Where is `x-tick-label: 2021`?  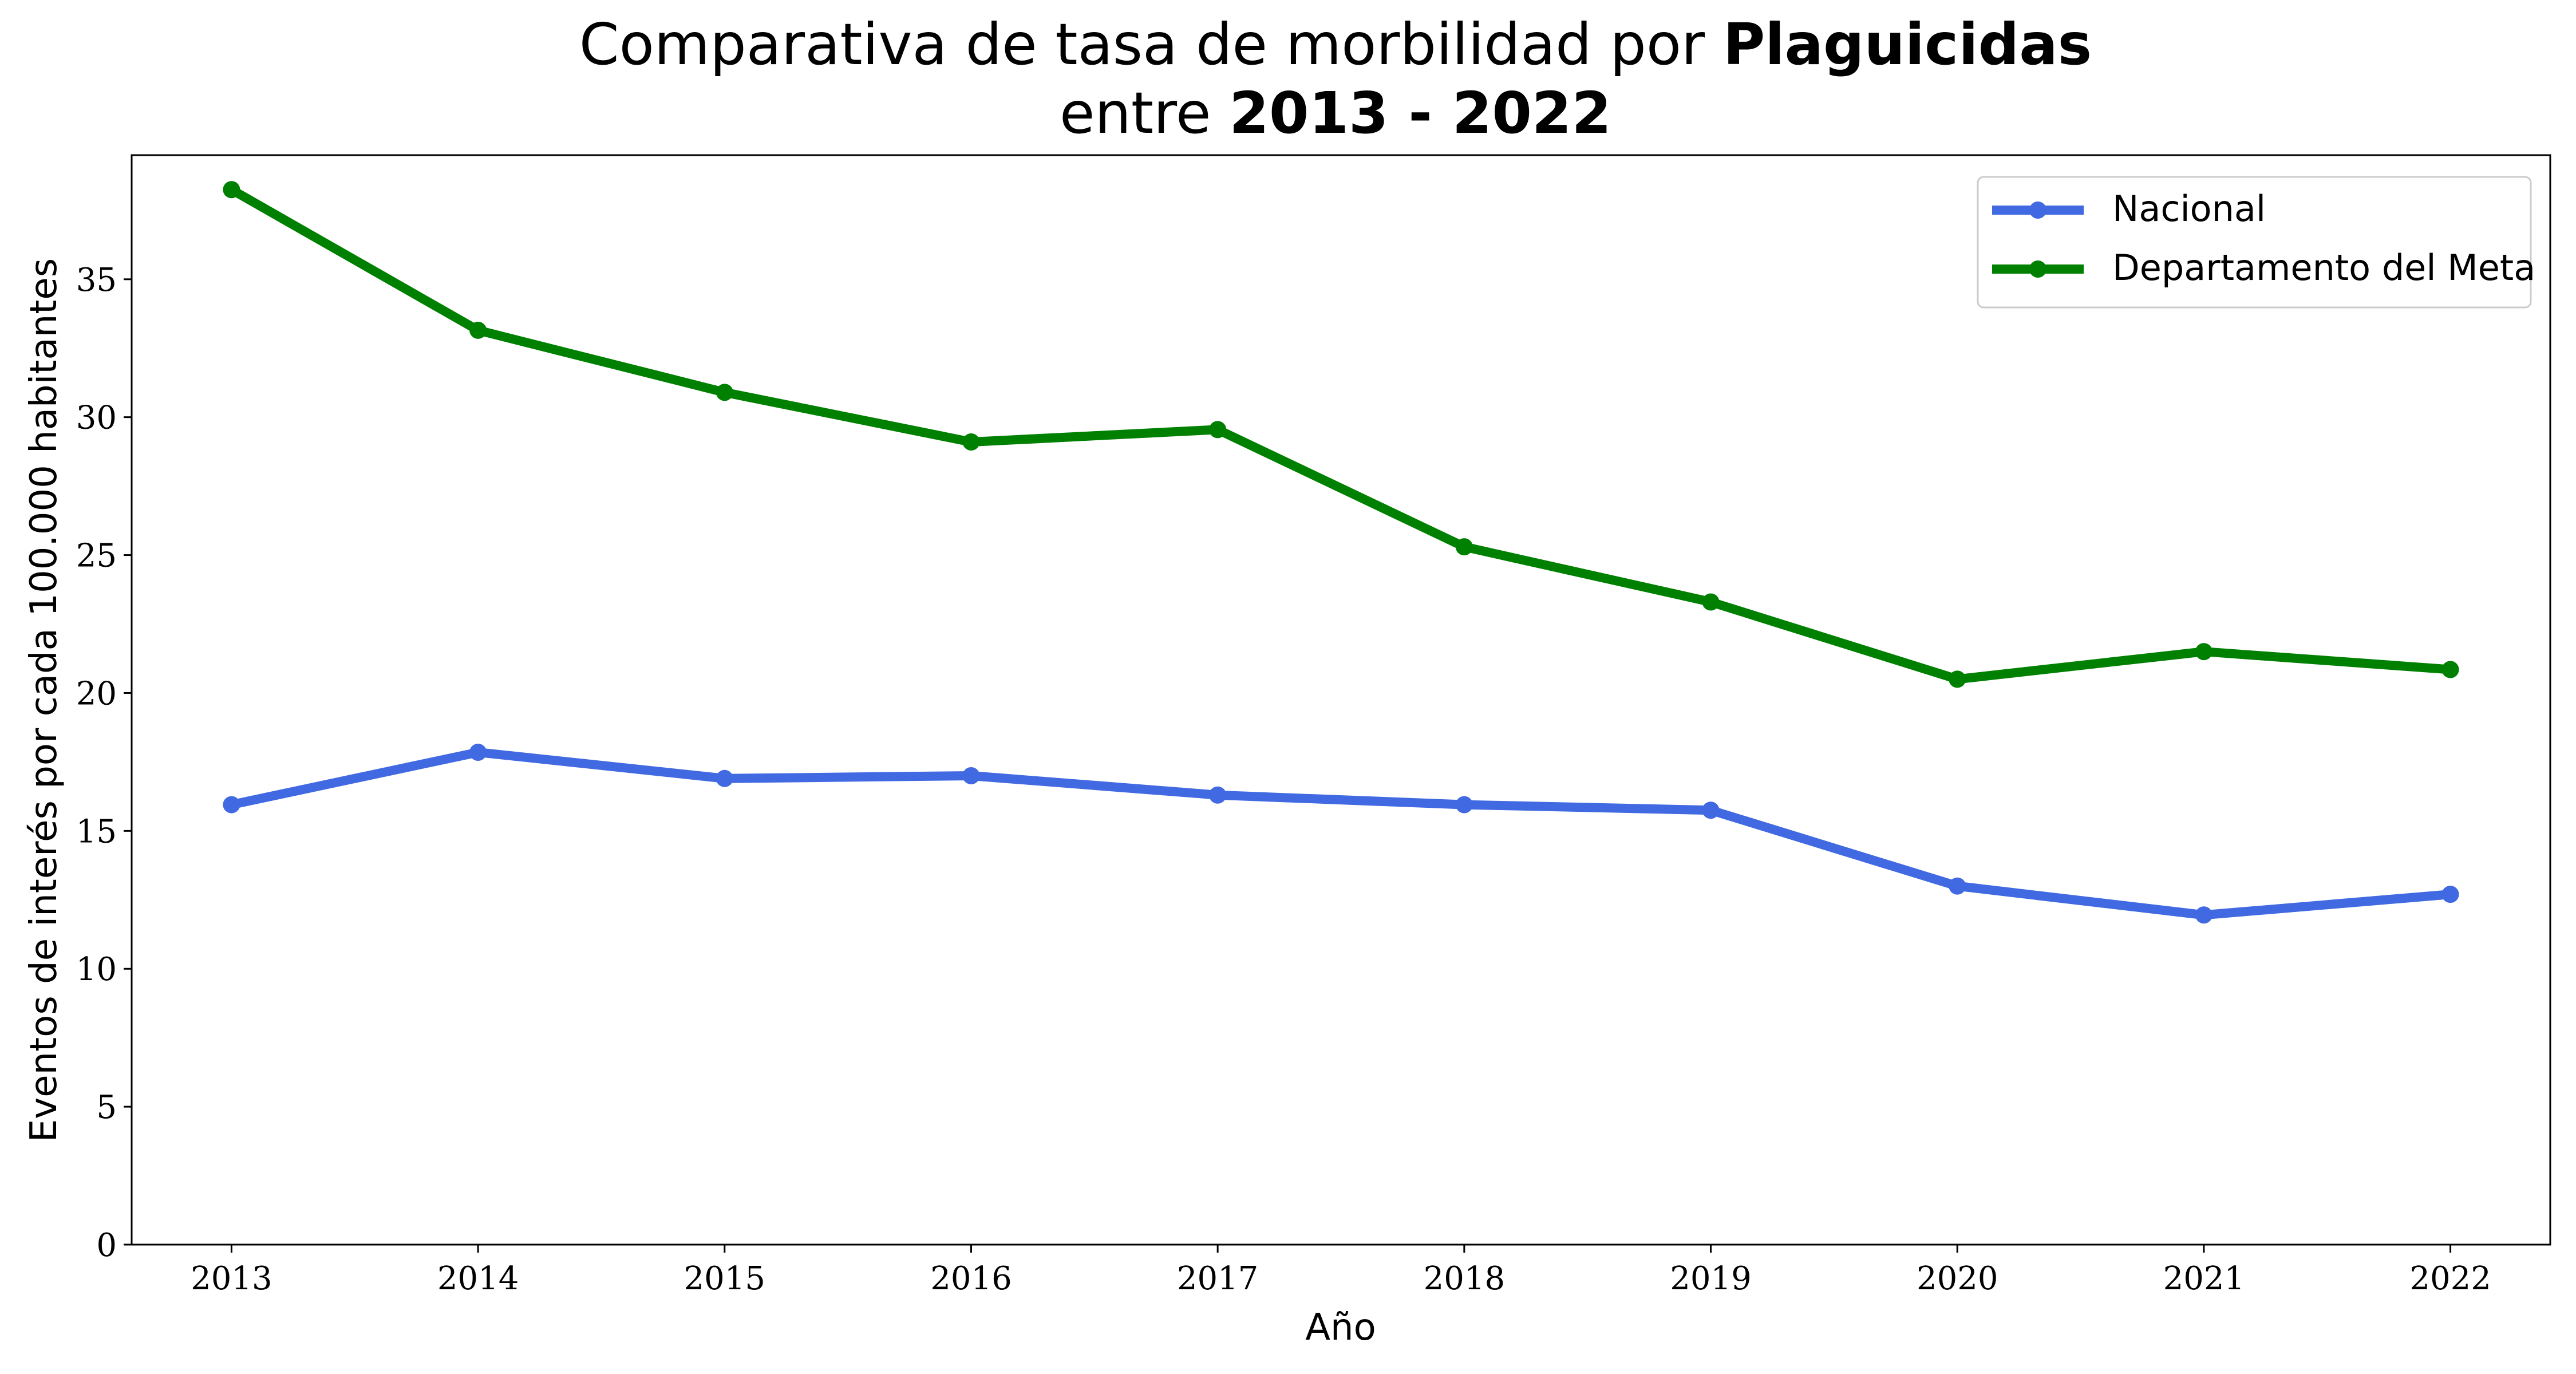 x-tick-label: 2021 is located at coordinates (2204, 1279).